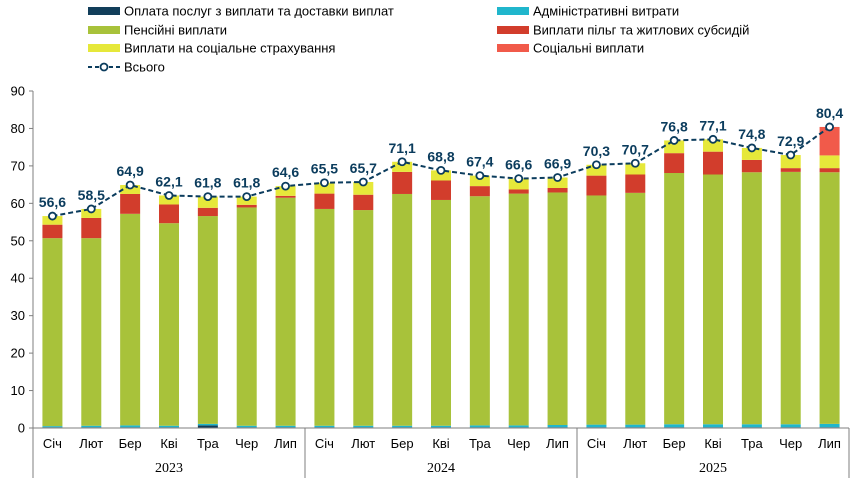 The image size is (859, 482). Describe the element at coordinates (52, 202) in the screenshot. I see `total-data-label: 56,6` at that location.